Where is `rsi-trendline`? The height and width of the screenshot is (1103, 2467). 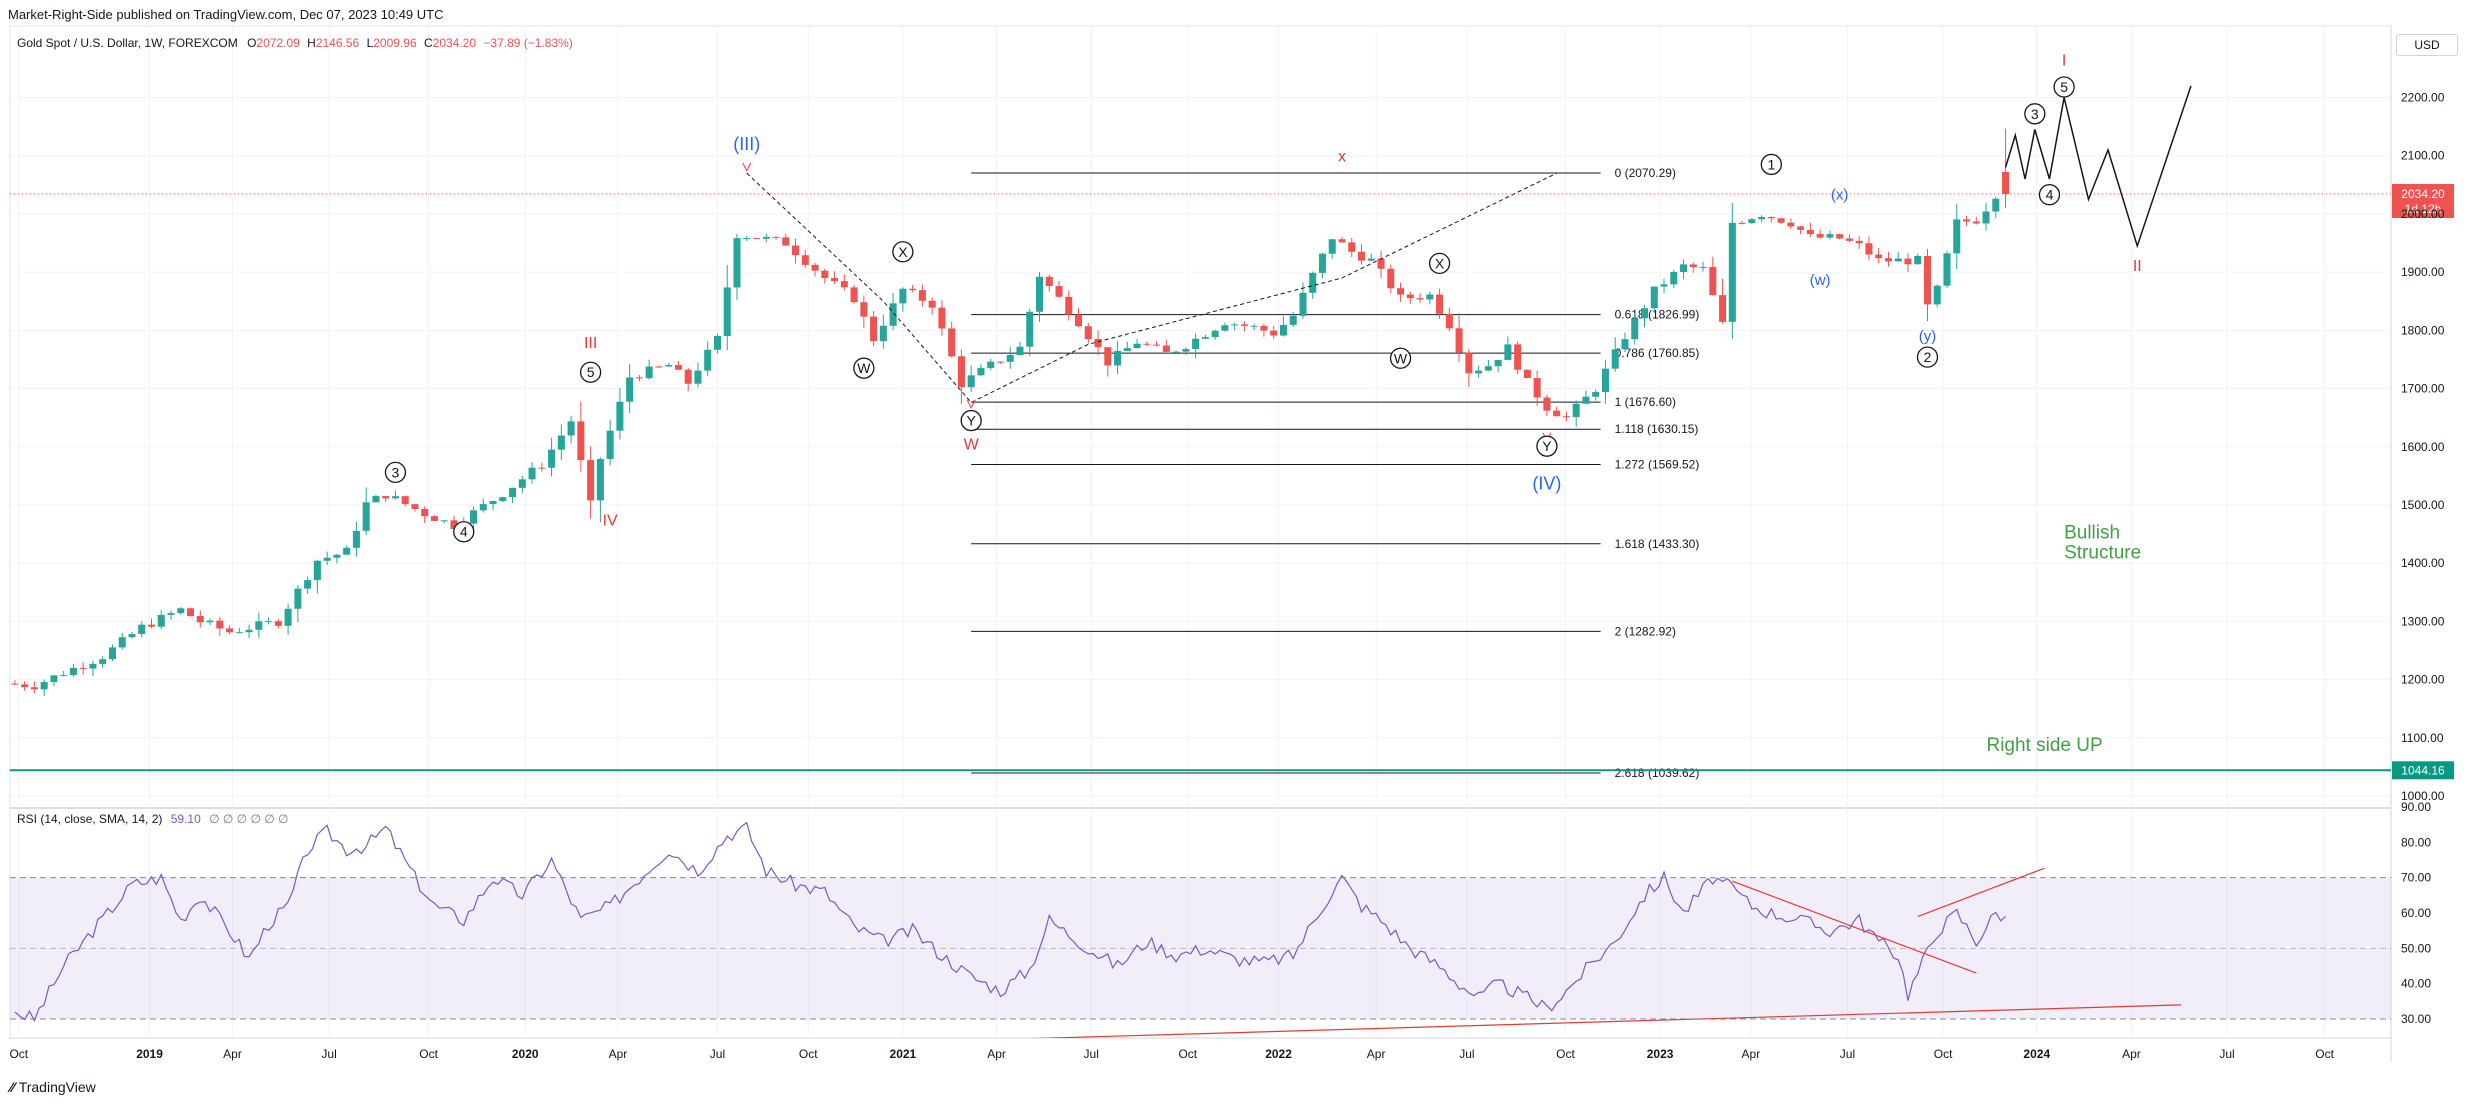
rsi-trendline is located at coordinates (1981, 892).